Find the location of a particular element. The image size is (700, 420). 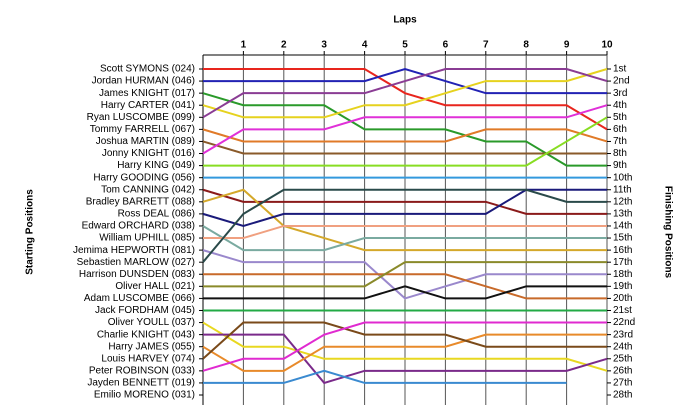

starting-label: Harrison DUNSDEN (083) is located at coordinates (137, 274).